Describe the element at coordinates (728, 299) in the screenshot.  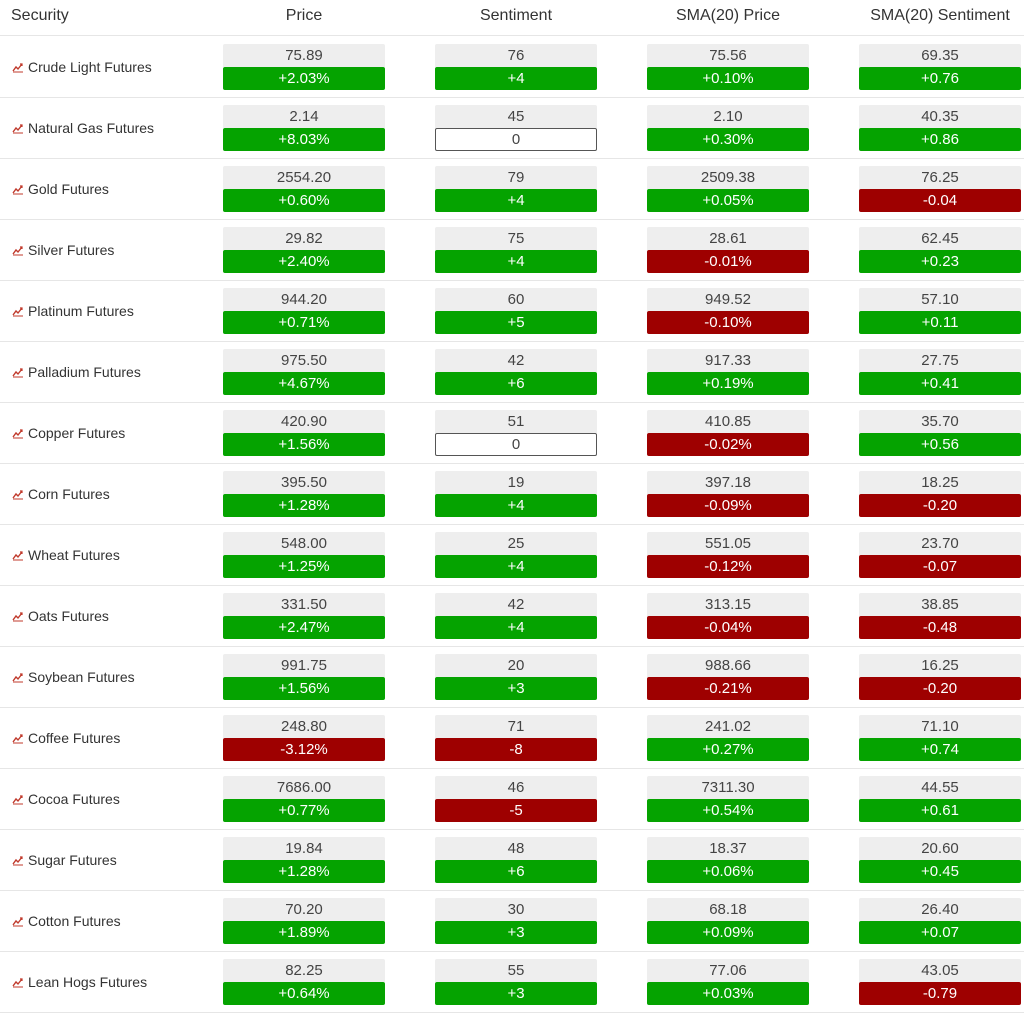
I see `sma-price-value: 949.52` at that location.